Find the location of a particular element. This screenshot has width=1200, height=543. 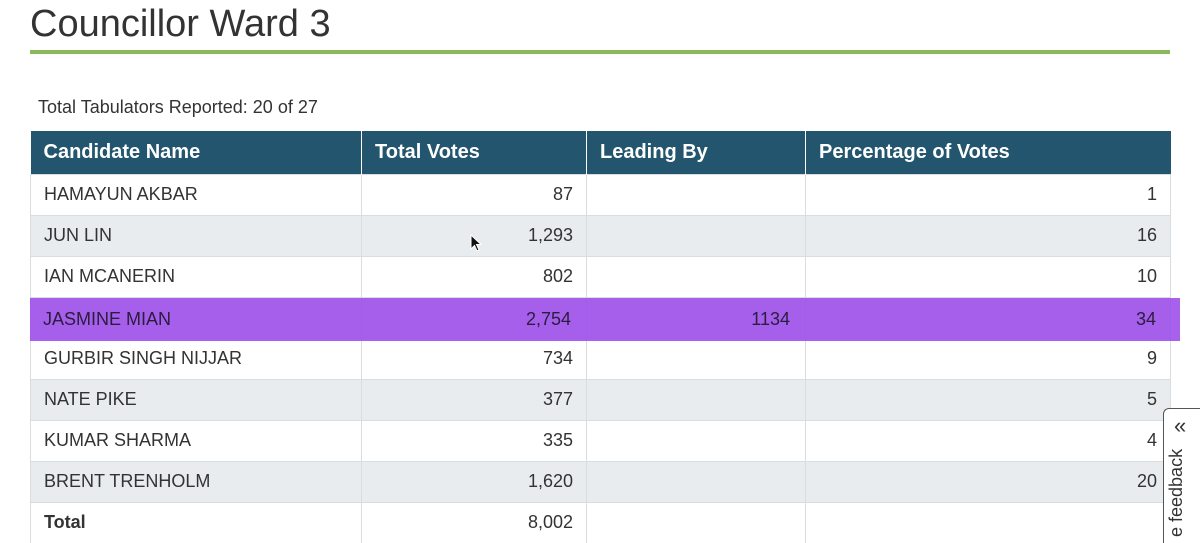

percentage-of-votes: 16 is located at coordinates (988, 235).